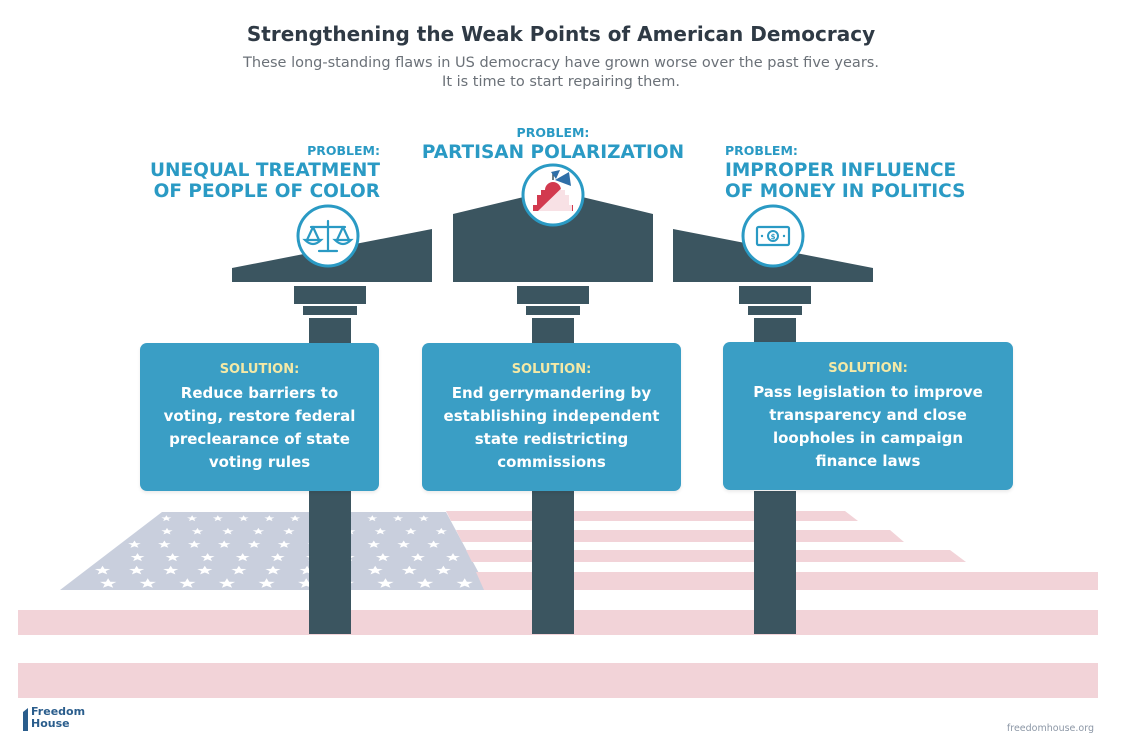  Describe the element at coordinates (551, 439) in the screenshot. I see `solution-center-line-3: state redistricting` at that location.